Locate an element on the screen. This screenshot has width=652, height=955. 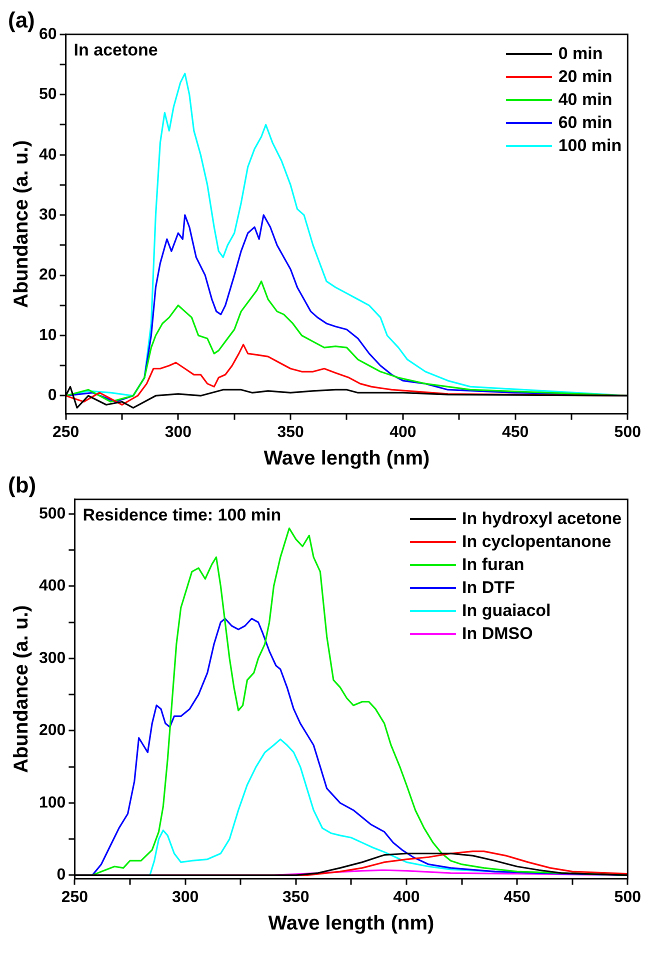
legend-label: In DTF is located at coordinates (488, 588).